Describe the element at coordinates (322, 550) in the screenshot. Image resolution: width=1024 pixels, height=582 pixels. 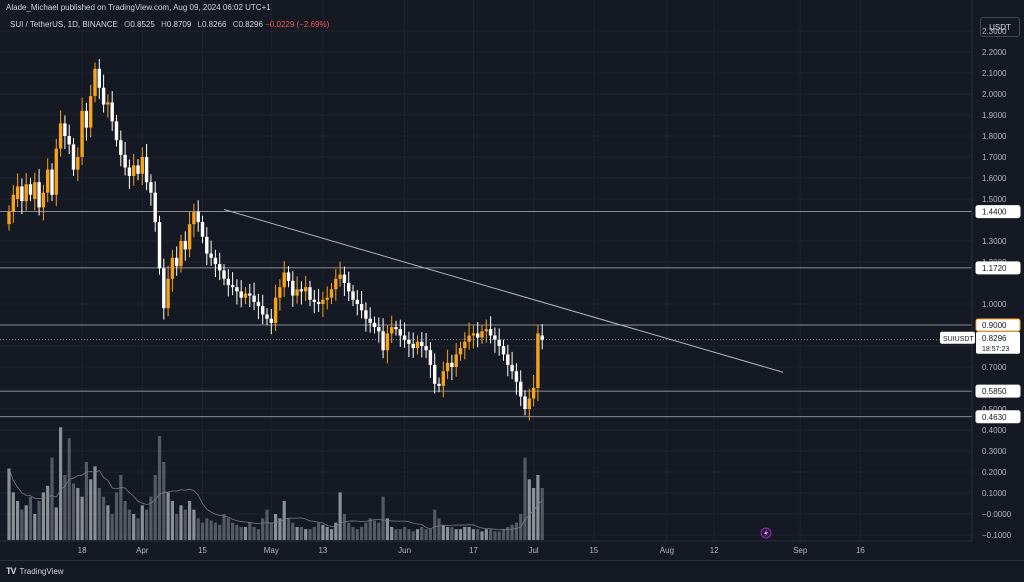
I see `time-tick-label: 13` at that location.